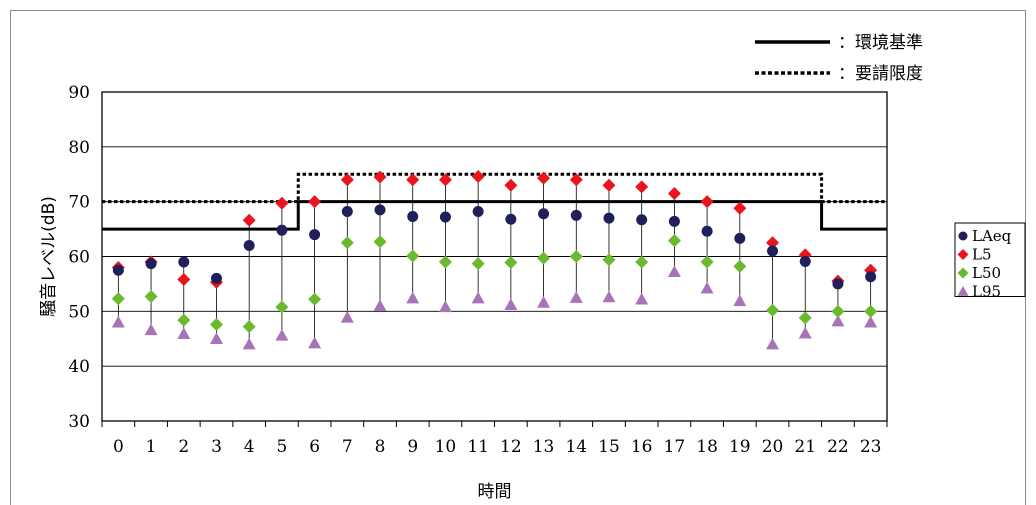 This screenshot has width=1036, height=505. Describe the element at coordinates (495, 492) in the screenshot. I see `x-axis-title: 時間` at that location.